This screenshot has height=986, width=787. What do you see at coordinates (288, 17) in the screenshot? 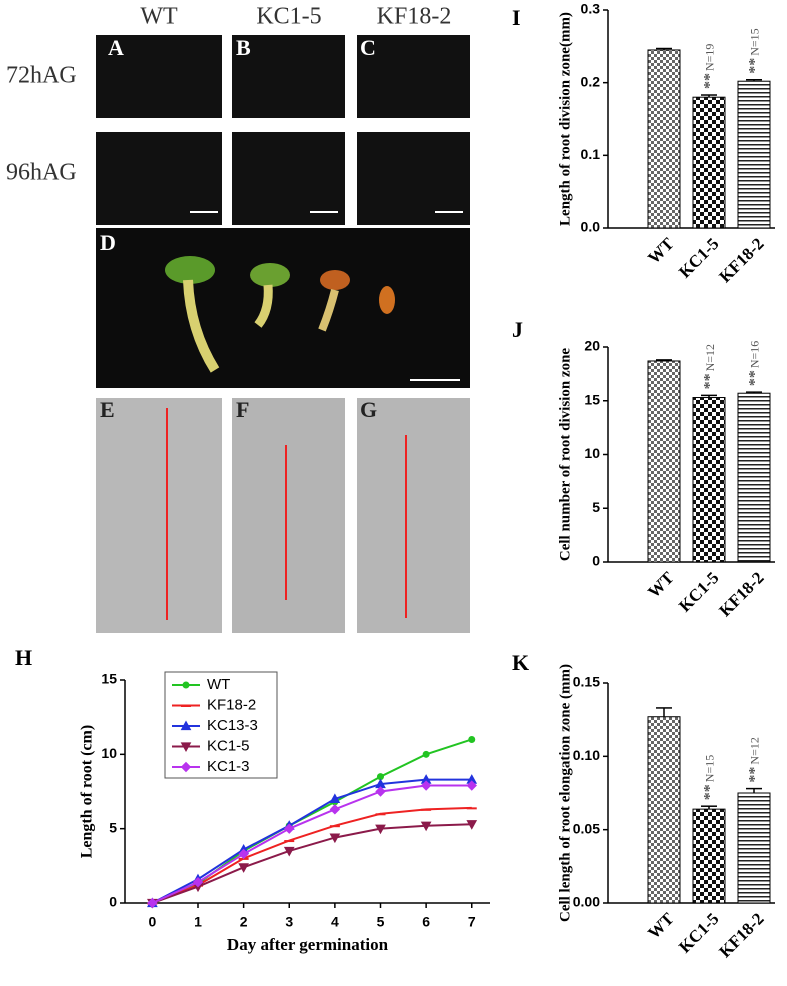
I see `column-label: KC1-5` at bounding box center [288, 17].